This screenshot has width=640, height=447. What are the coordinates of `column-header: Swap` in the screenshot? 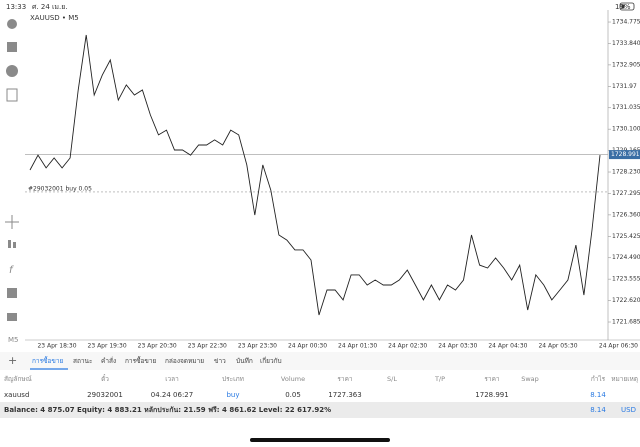 It's located at (530, 379).